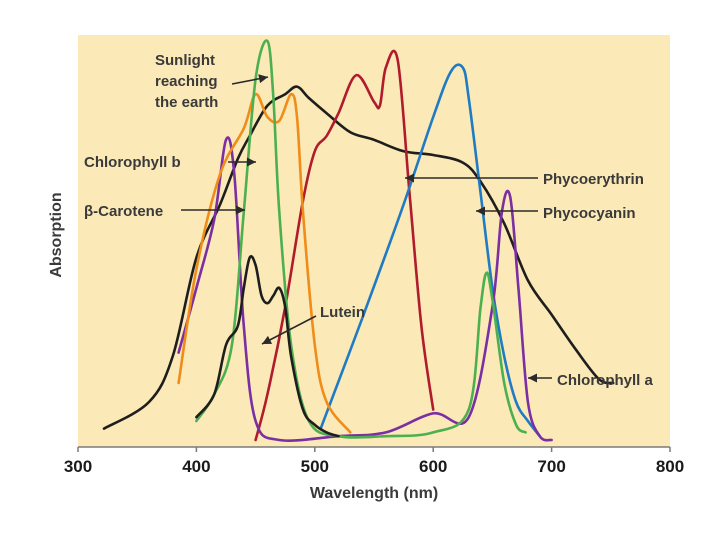 Image resolution: width=720 pixels, height=540 pixels. I want to click on series-label-chlorophyll-b: Chlorophyll b, so click(132, 162).